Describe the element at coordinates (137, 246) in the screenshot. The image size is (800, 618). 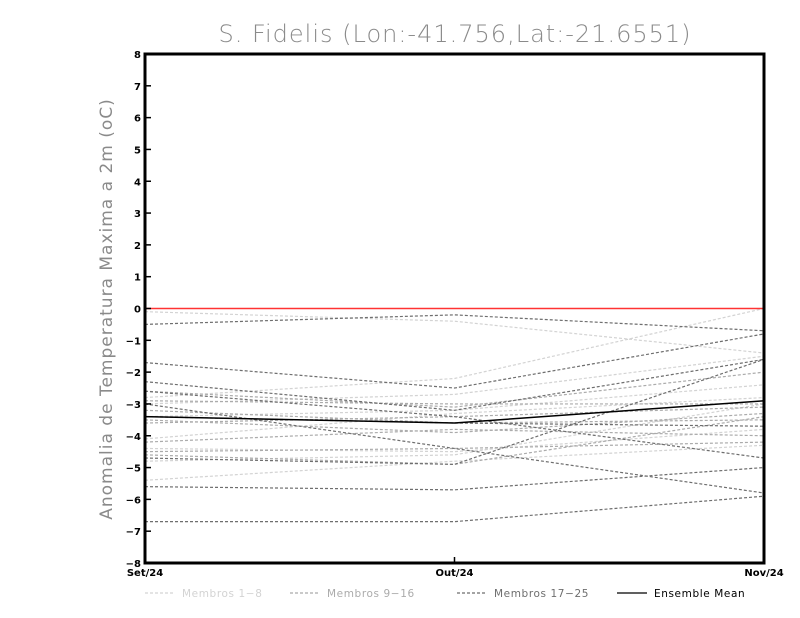
I see `y-tick-label: 2` at that location.